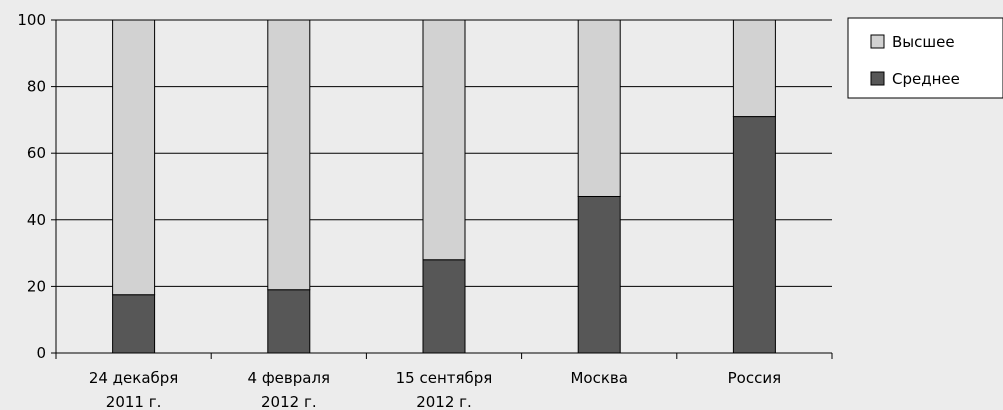  Describe the element at coordinates (134, 401) in the screenshot. I see `x-tick-label: 2011 г.` at that location.